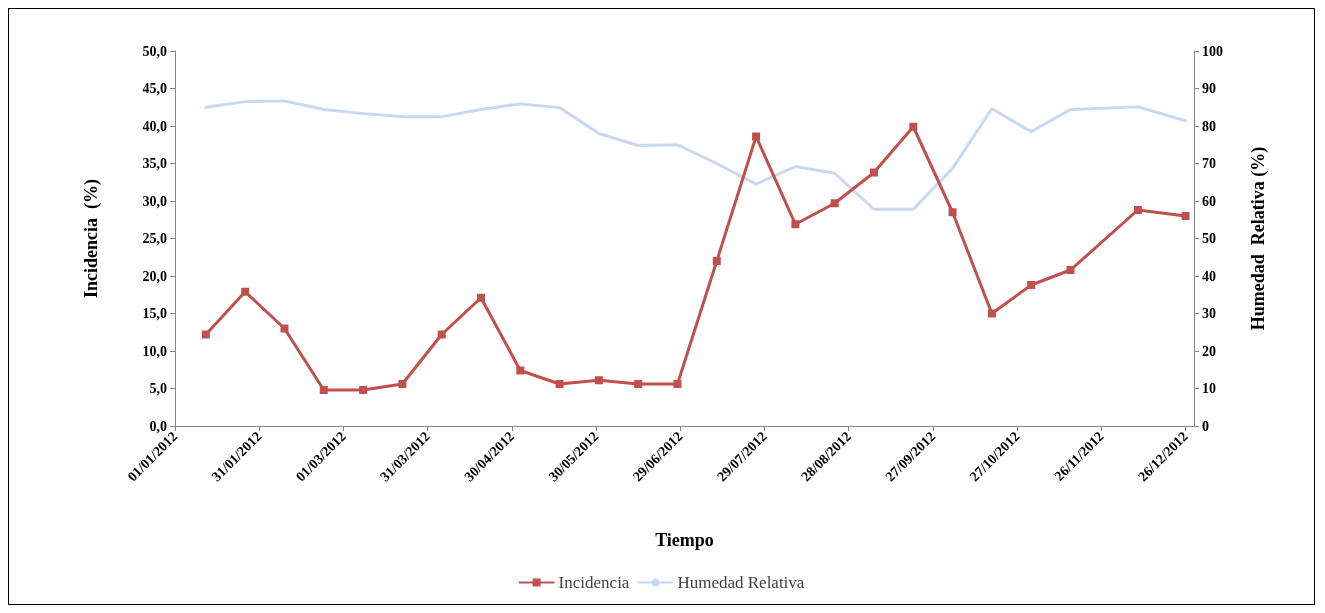 Image resolution: width=1325 pixels, height=613 pixels. What do you see at coordinates (696, 155) in the screenshot?
I see `line-series` at bounding box center [696, 155].